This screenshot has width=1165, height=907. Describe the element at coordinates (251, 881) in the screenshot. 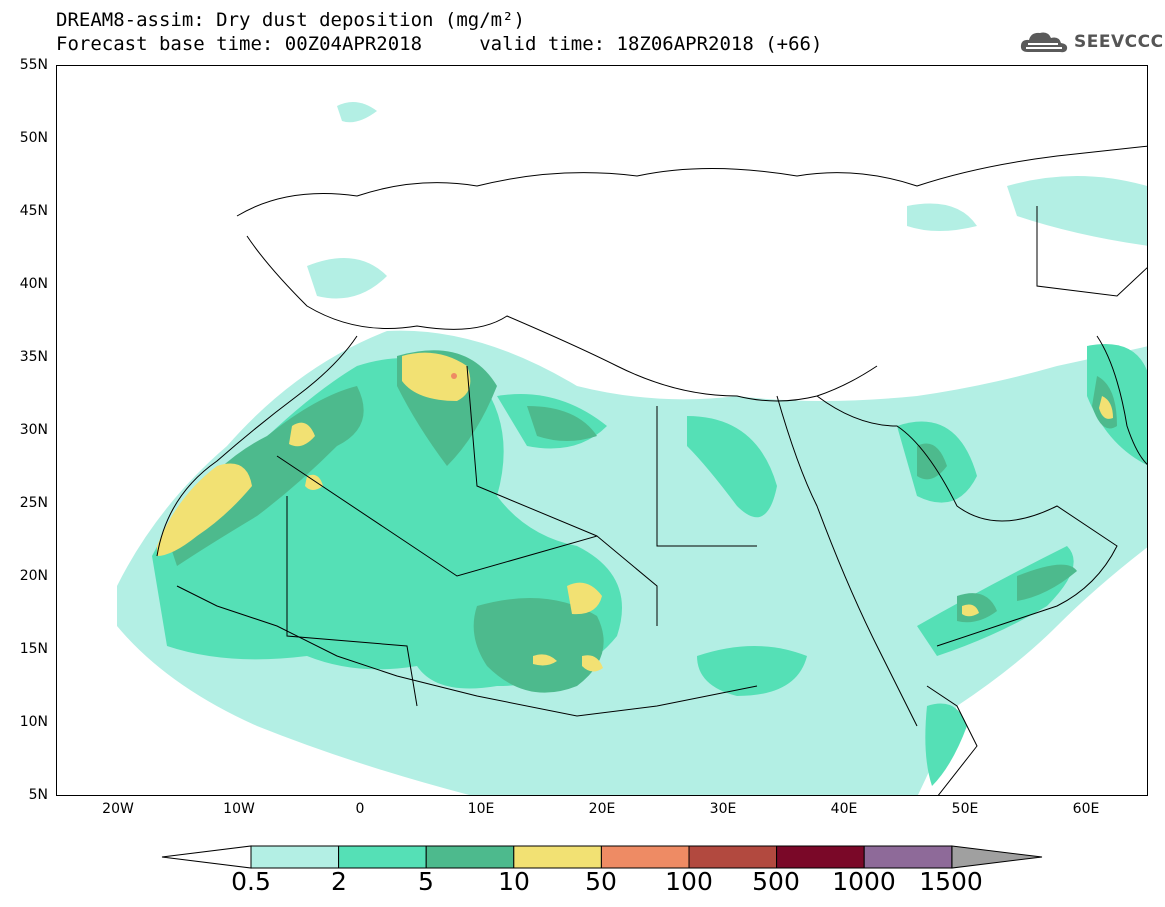

I see `colorbar-label: 0.5` at that location.